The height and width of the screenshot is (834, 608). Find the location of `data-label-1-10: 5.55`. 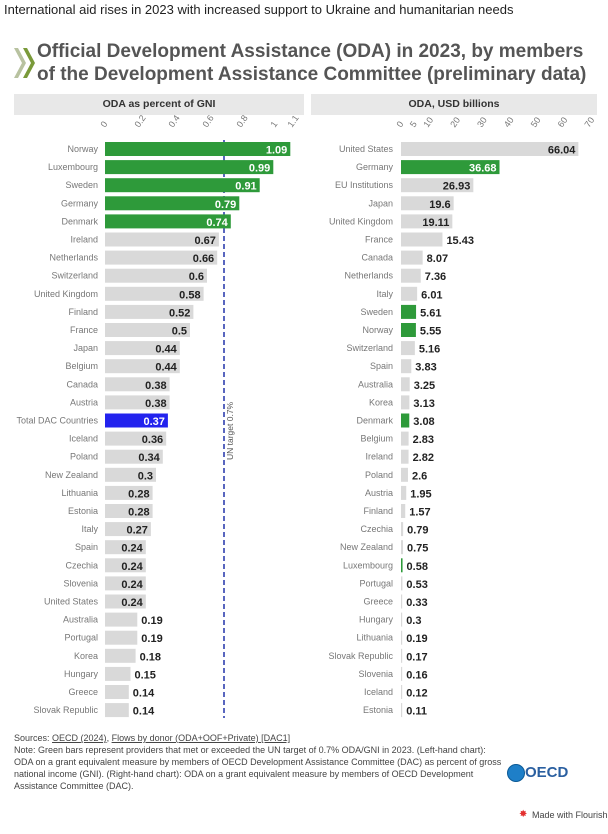

data-label-1-10: 5.55 is located at coordinates (430, 332).